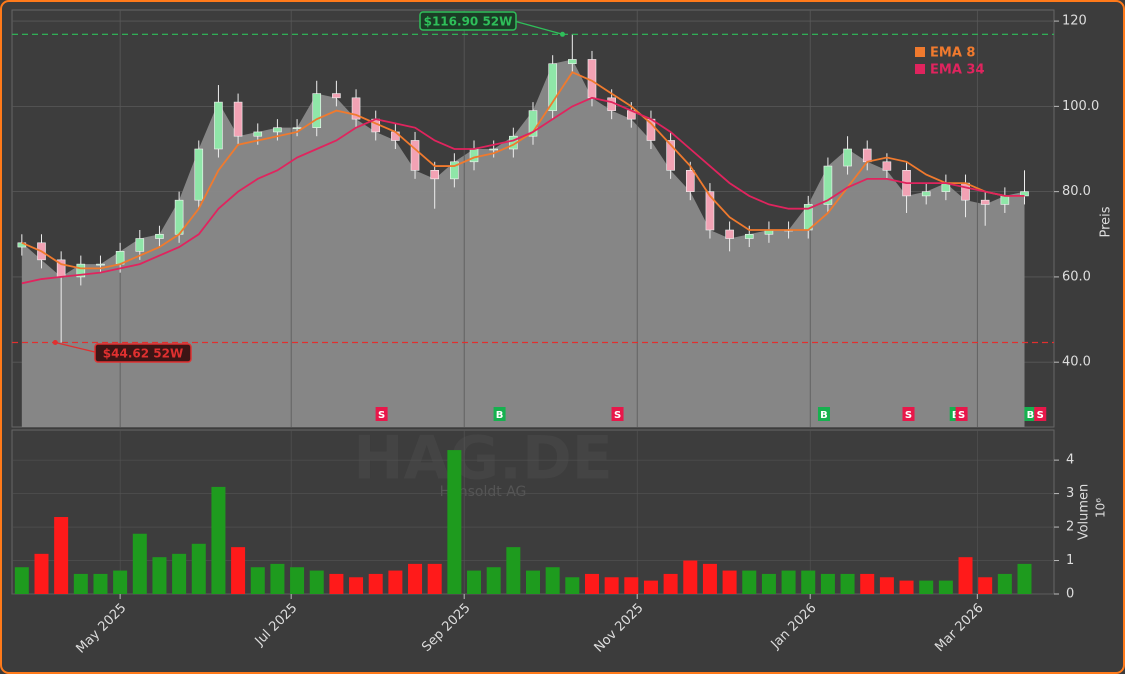  Describe the element at coordinates (1106, 221) in the screenshot. I see `y-axis-title: Preis` at that location.